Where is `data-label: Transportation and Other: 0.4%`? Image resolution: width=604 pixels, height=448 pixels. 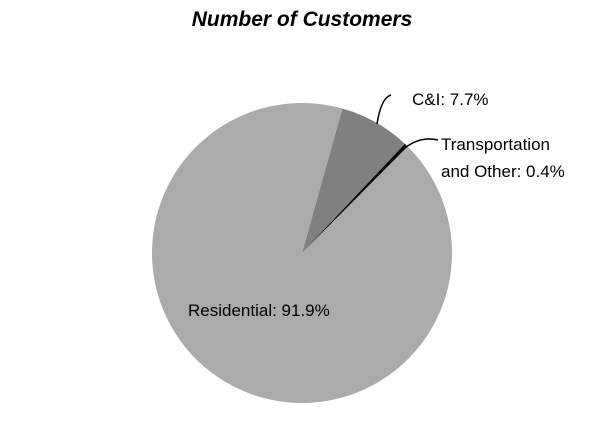 data-label: Transportation and Other: 0.4% is located at coordinates (503, 158).